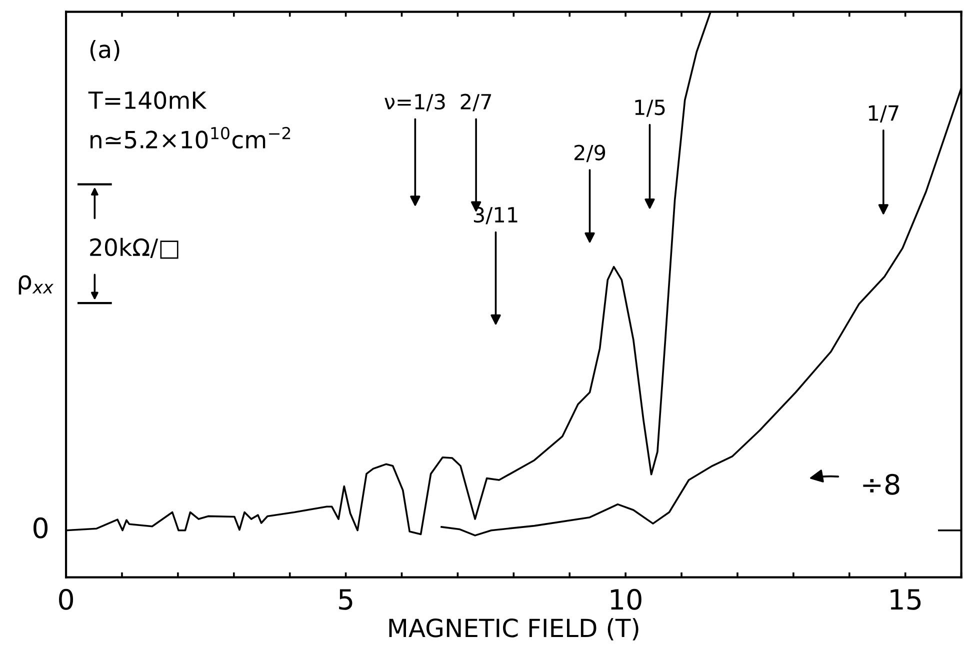 The height and width of the screenshot is (656, 971). What do you see at coordinates (650, 108) in the screenshot?
I see `annotation: 1/5` at bounding box center [650, 108].